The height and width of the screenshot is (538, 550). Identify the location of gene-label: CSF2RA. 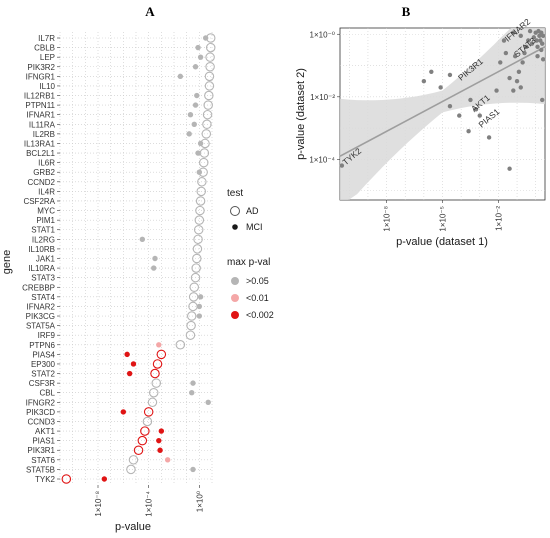
(39, 201).